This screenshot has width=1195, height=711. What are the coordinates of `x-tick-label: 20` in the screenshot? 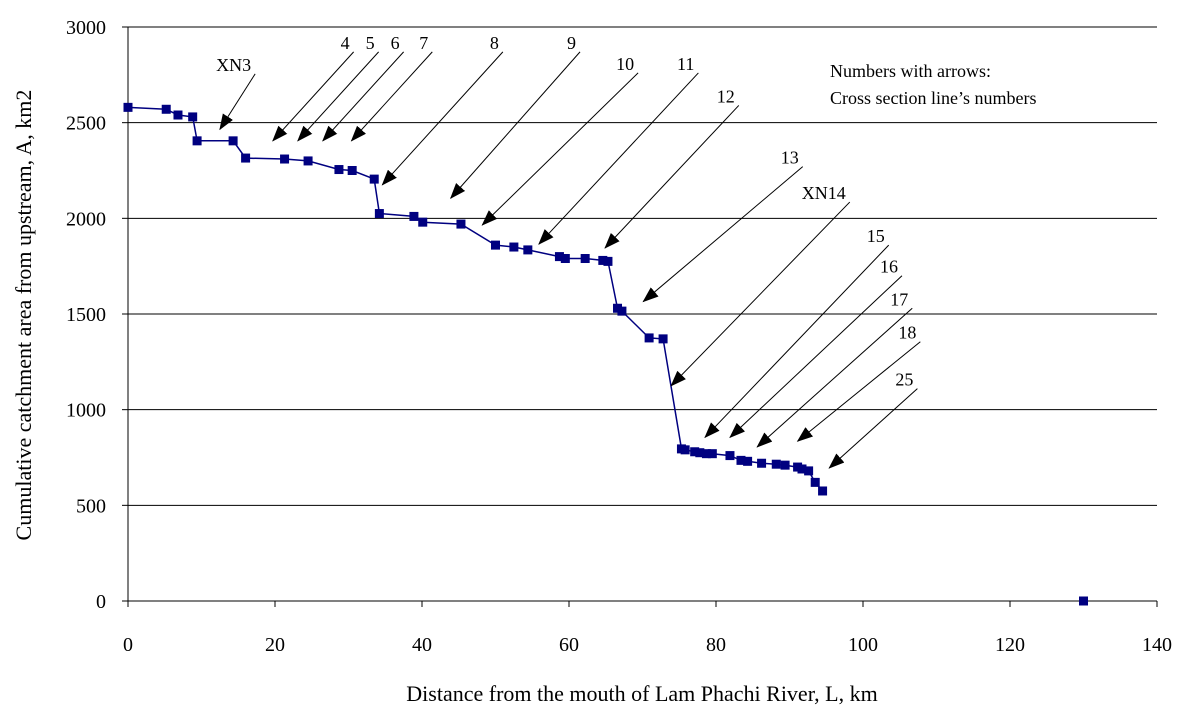 It's located at (275, 645).